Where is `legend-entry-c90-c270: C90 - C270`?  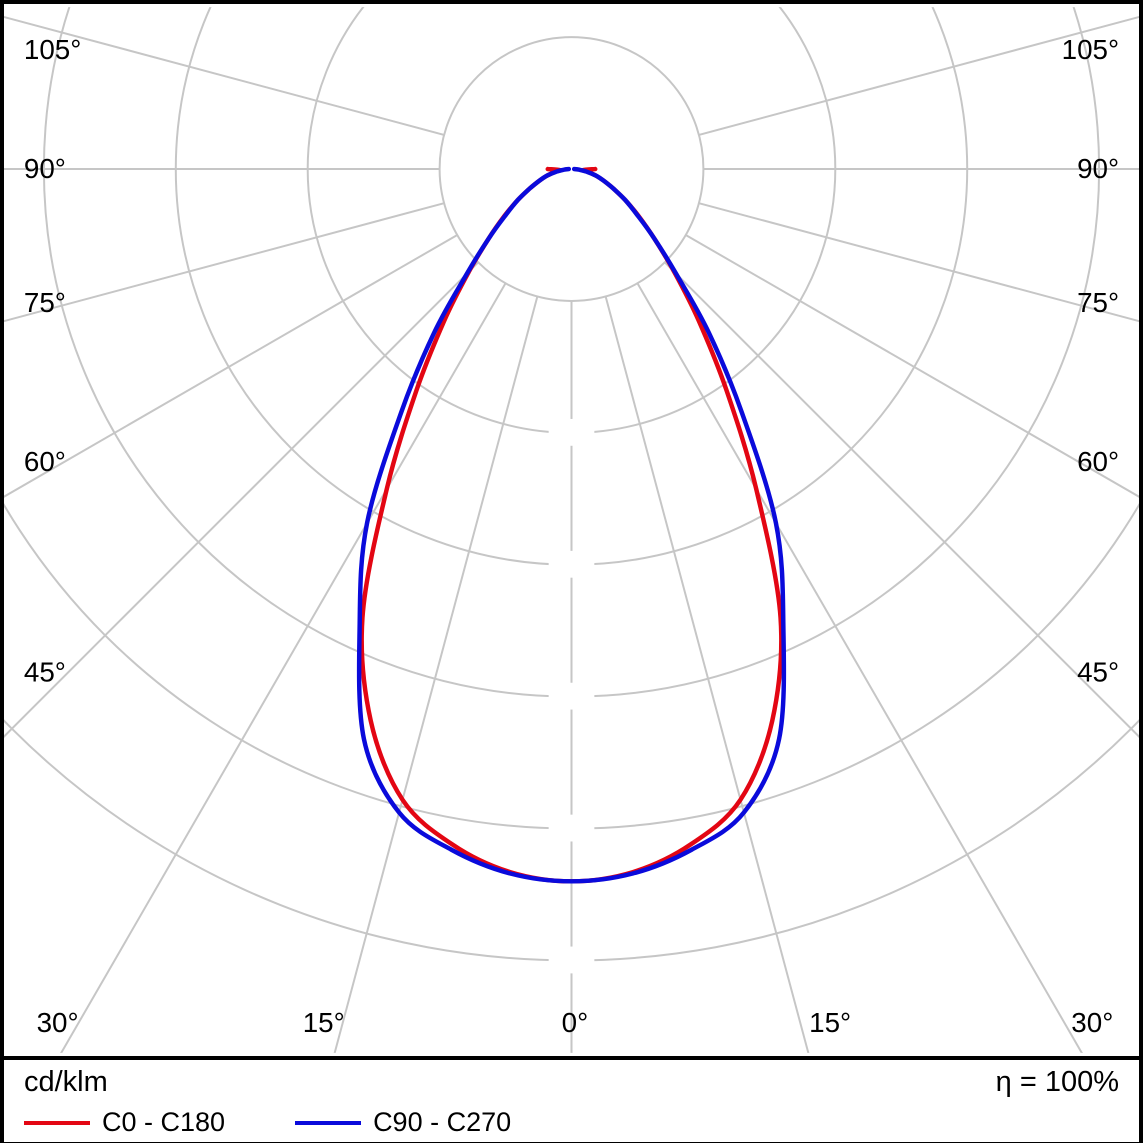
legend-entry-c90-c270: C90 - C270 is located at coordinates (403, 1122).